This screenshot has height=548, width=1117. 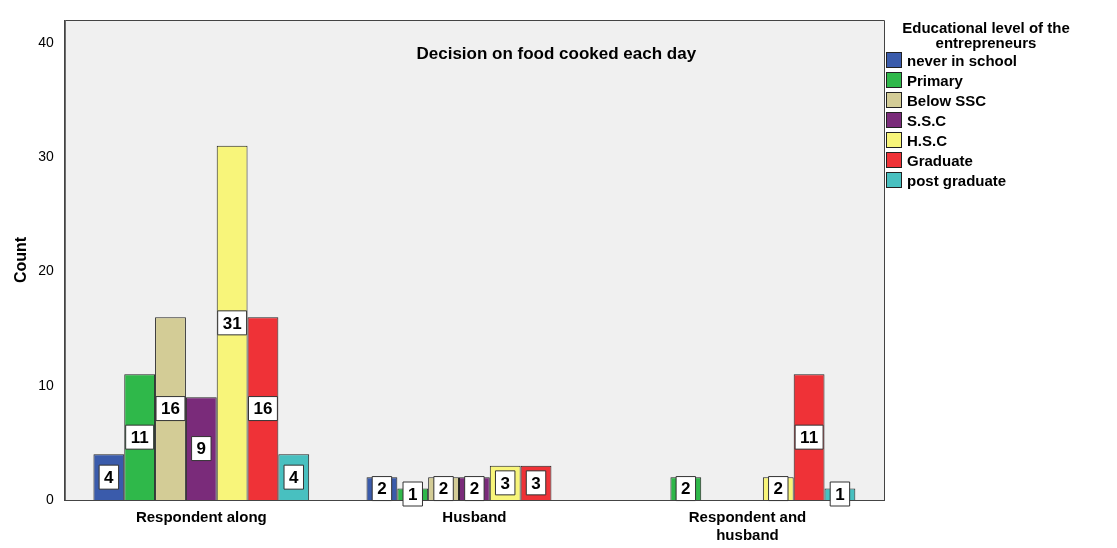 I want to click on y-tick-label: 20, so click(x=46, y=270).